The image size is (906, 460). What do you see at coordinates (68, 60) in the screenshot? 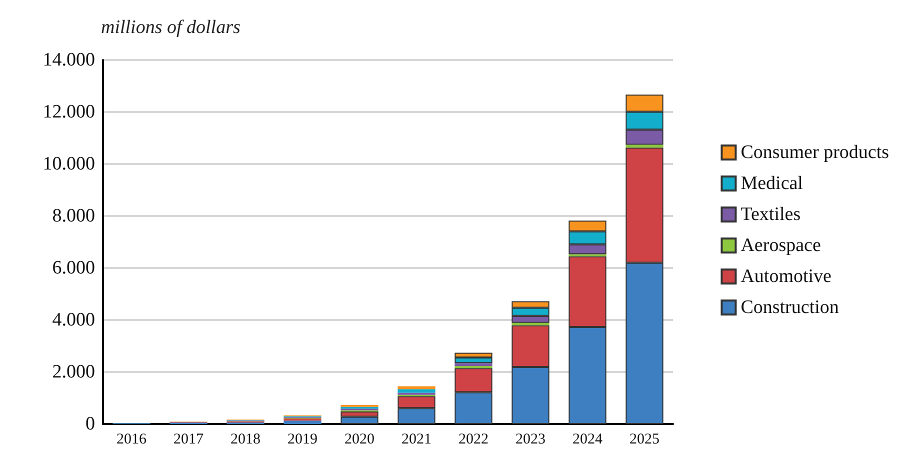
I see `y-tick-label: 14.000` at bounding box center [68, 60].